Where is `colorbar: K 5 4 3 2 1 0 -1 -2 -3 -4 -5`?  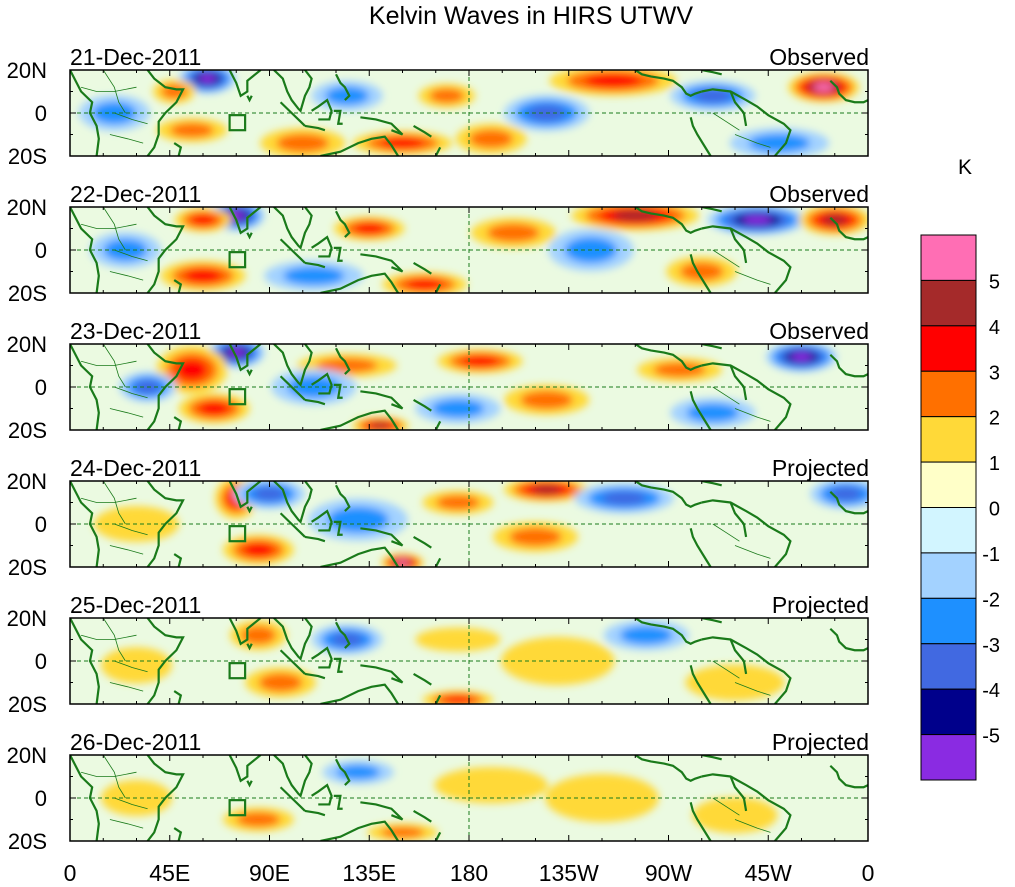
colorbar: K 5 4 3 2 1 0 -1 -2 -3 -4 -5 is located at coordinates (960, 468).